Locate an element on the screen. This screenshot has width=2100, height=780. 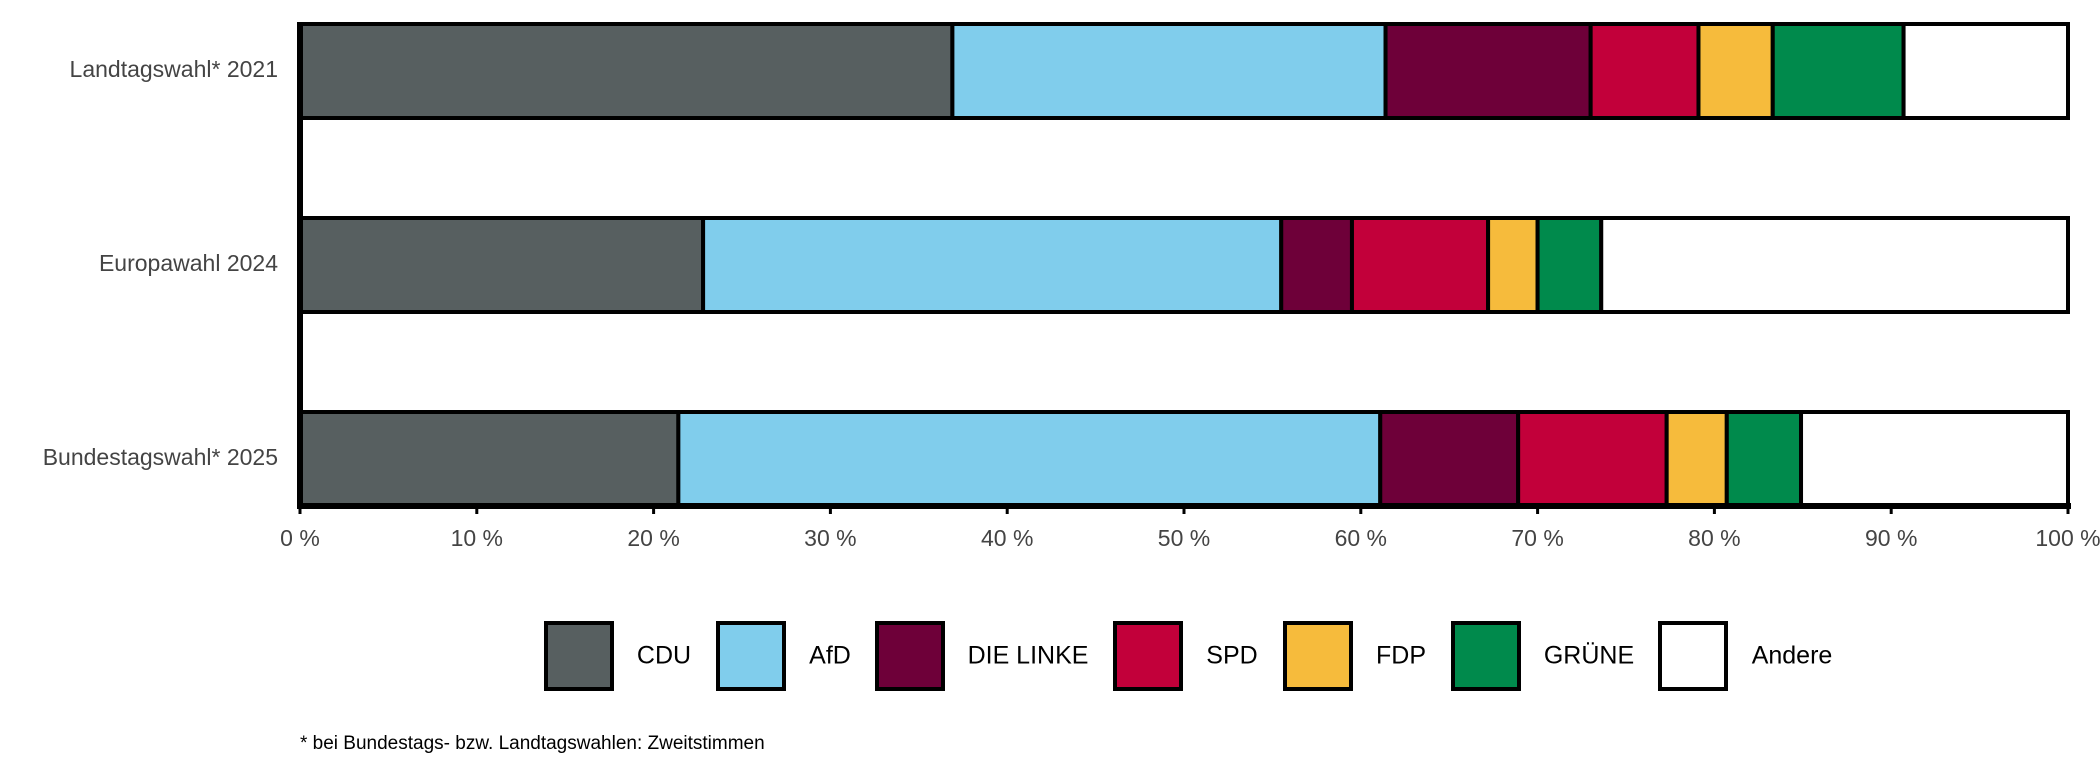
x-tick-label: 70 % is located at coordinates (1537, 538).